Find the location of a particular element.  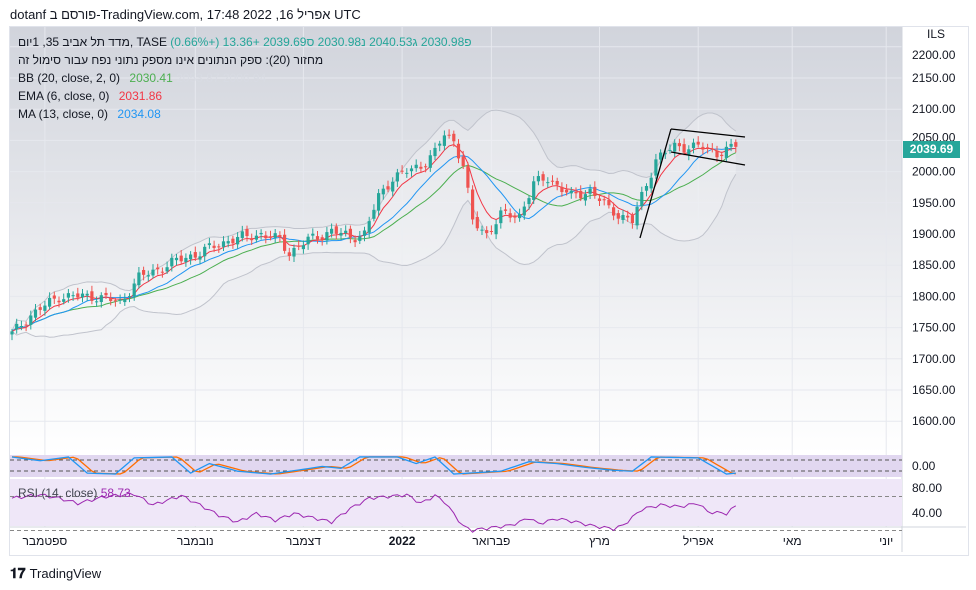

time-tick-label: יוני is located at coordinates (886, 541).